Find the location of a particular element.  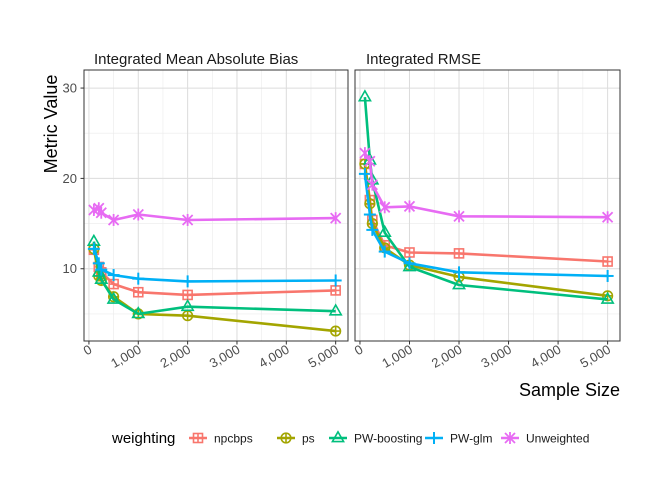

panel-title-right: Integrated RMSE is located at coordinates (423, 59).